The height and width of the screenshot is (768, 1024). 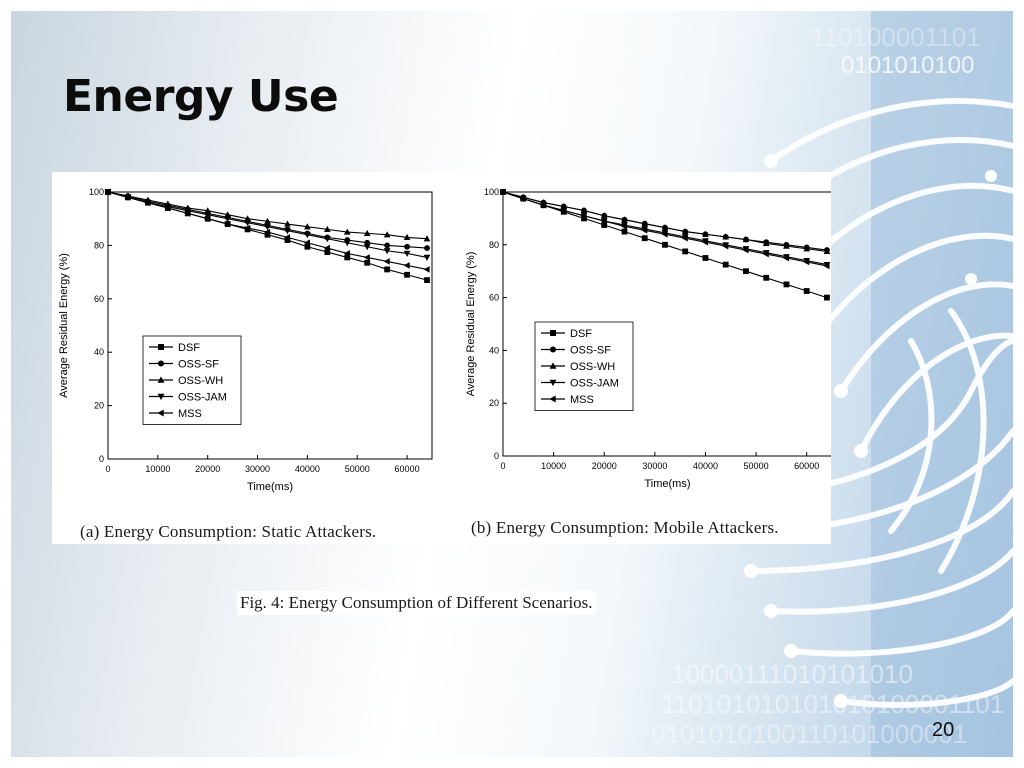 I want to click on slide-title: Energy Use, so click(x=201, y=96).